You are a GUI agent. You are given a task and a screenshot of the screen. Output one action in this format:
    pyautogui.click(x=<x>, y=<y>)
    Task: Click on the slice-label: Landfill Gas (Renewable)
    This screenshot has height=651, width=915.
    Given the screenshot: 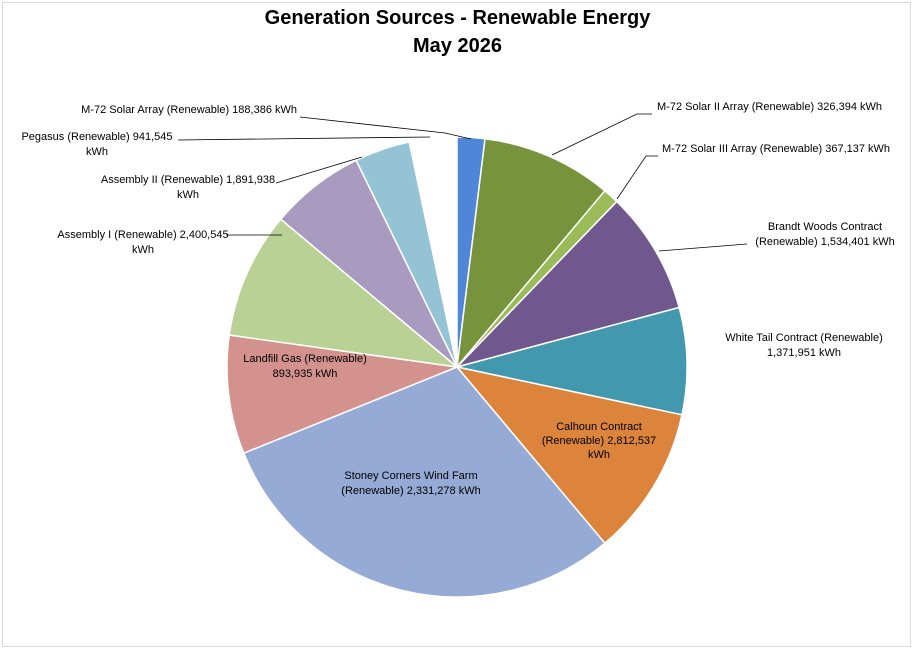 What is the action you would take?
    pyautogui.click(x=305, y=359)
    